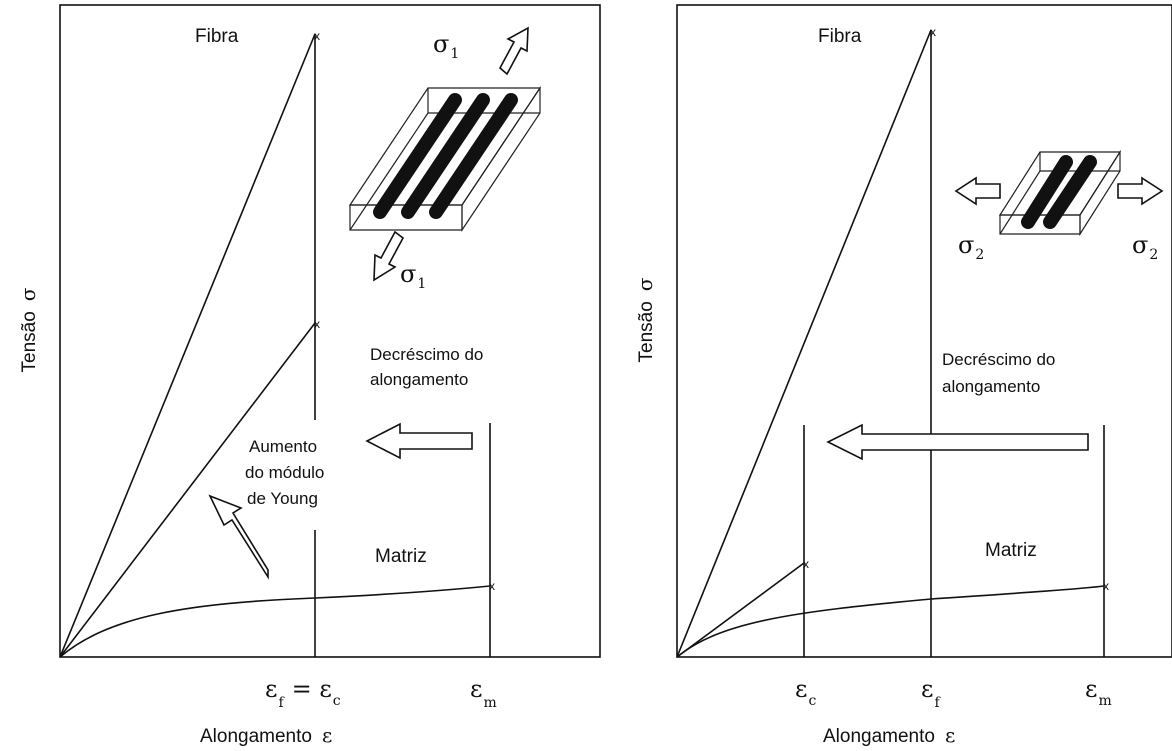 This screenshot has width=1172, height=751. What do you see at coordinates (889, 735) in the screenshot?
I see `right-x-axis-label: Alongamento ε` at bounding box center [889, 735].